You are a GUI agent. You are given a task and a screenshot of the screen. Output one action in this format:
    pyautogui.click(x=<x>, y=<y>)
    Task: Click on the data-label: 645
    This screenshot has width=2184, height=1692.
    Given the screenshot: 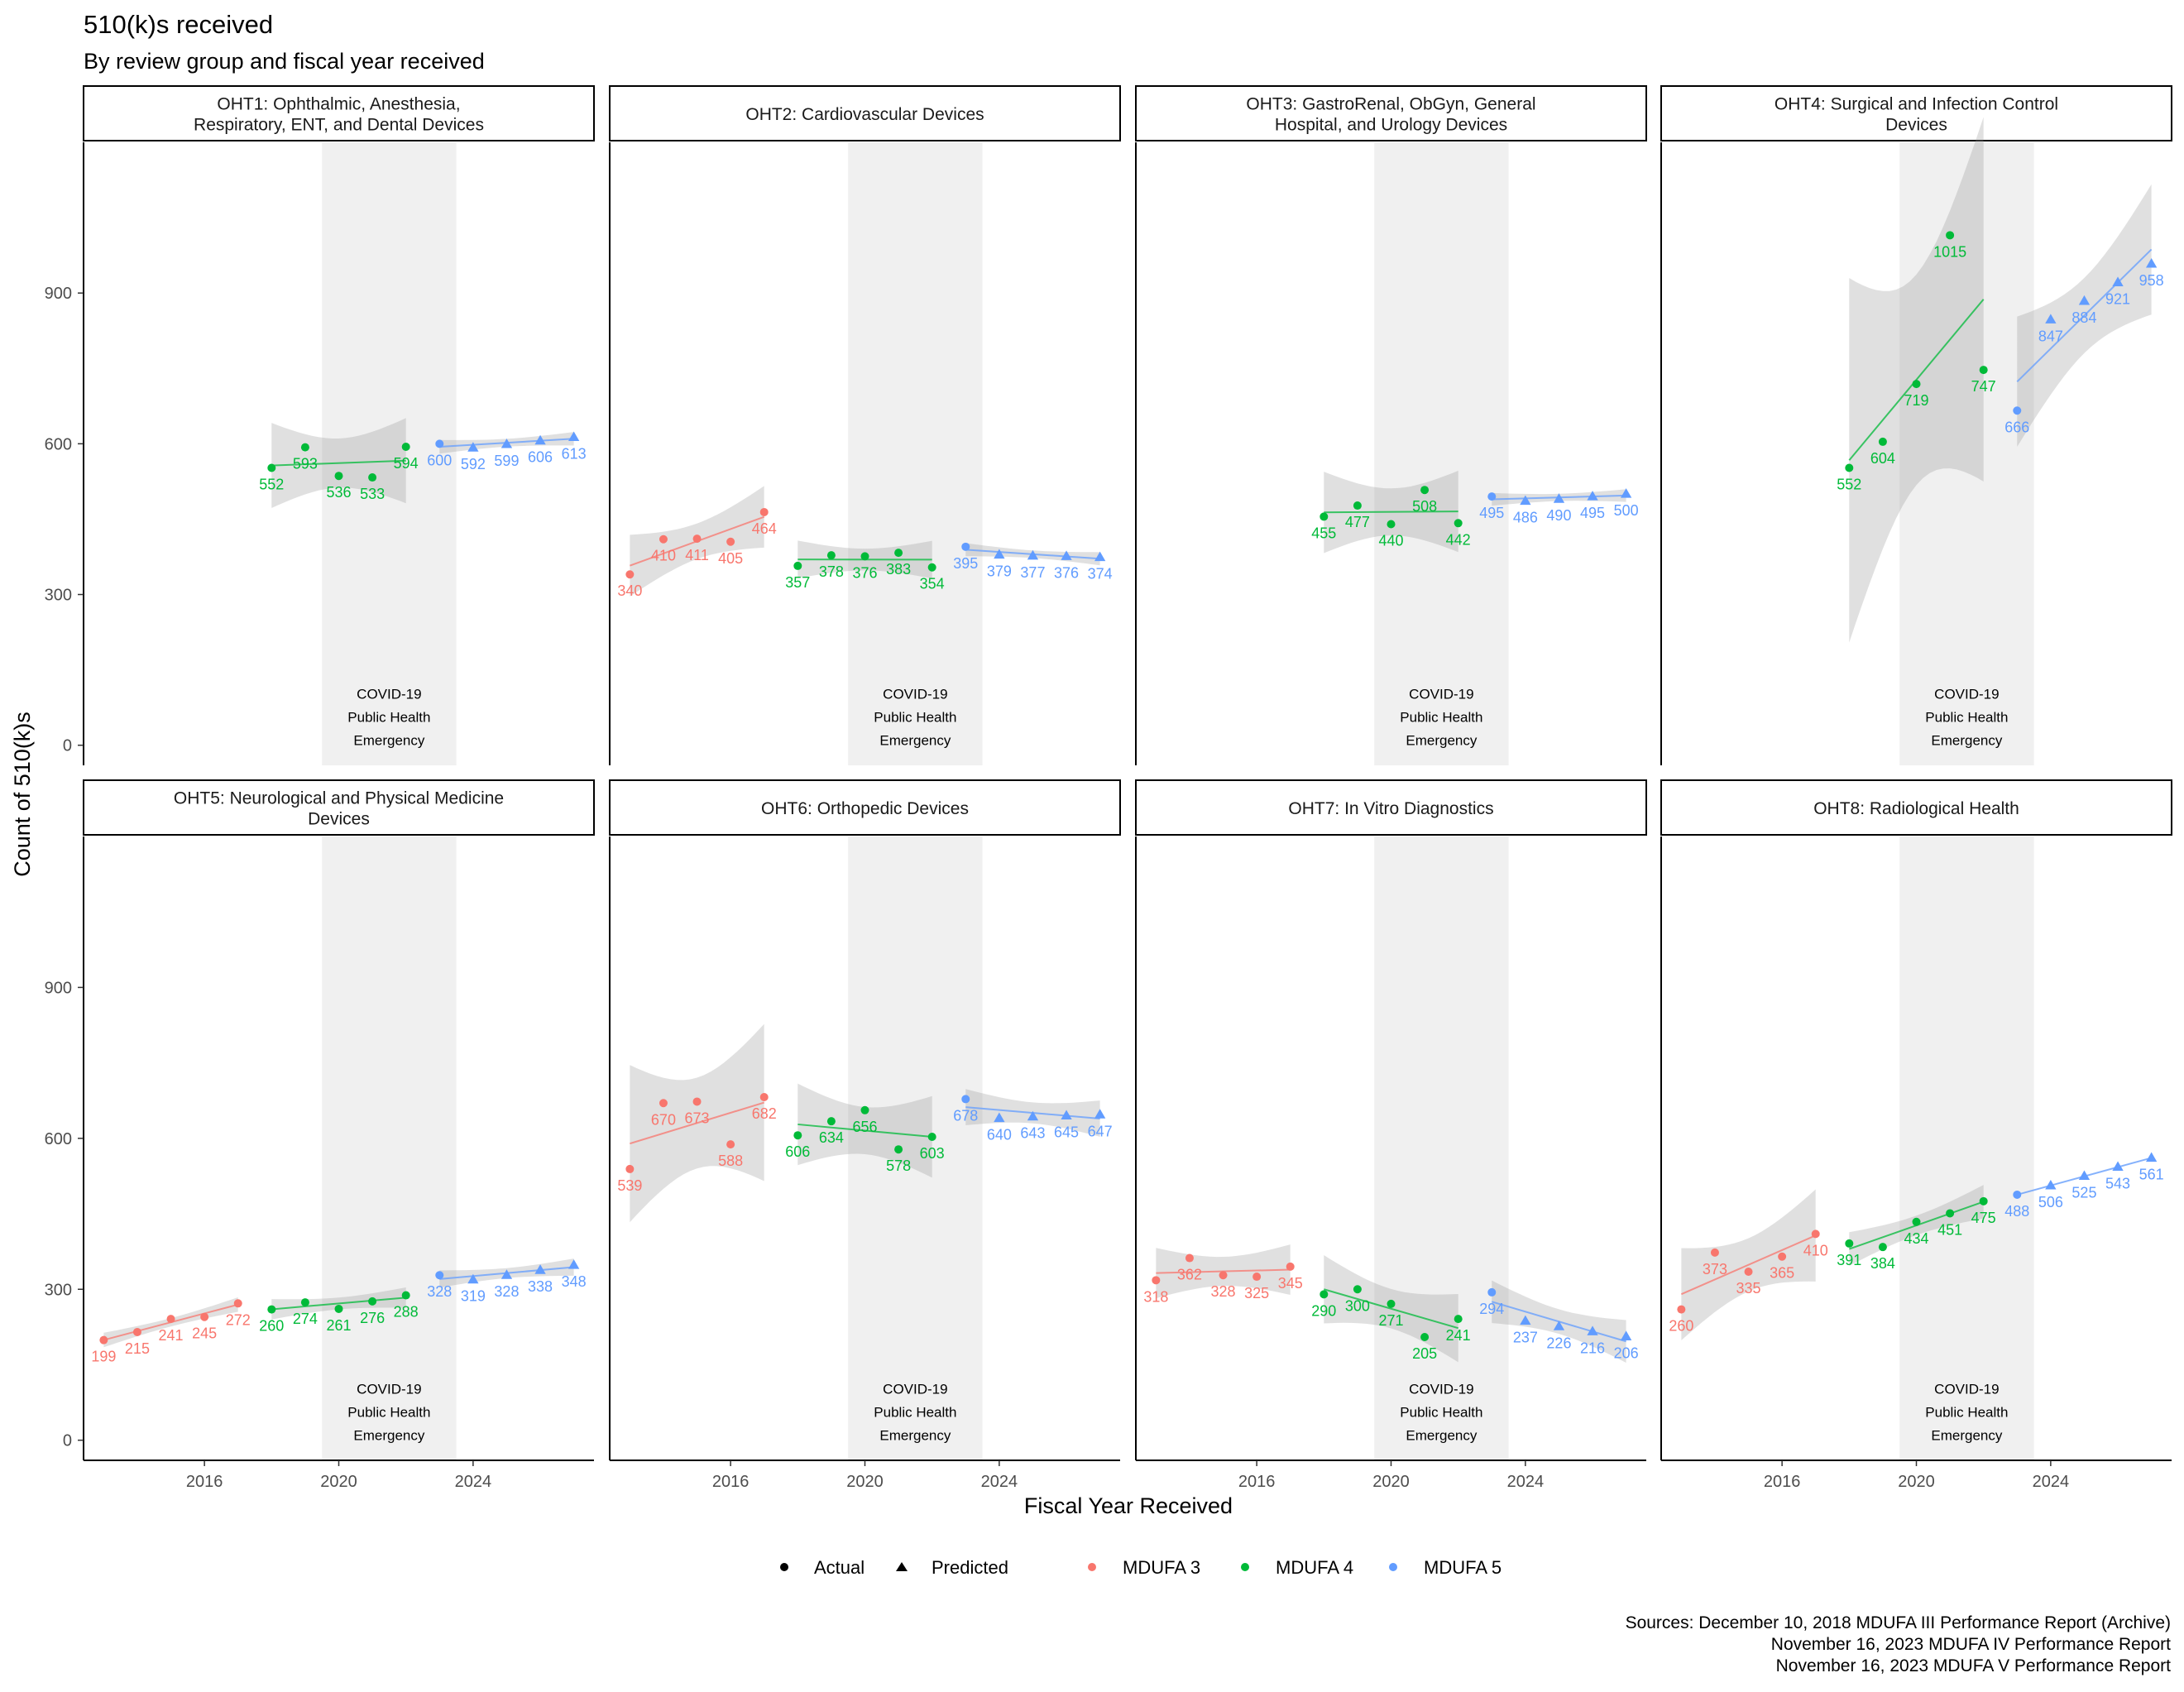 What is the action you would take?
    pyautogui.click(x=1066, y=1132)
    